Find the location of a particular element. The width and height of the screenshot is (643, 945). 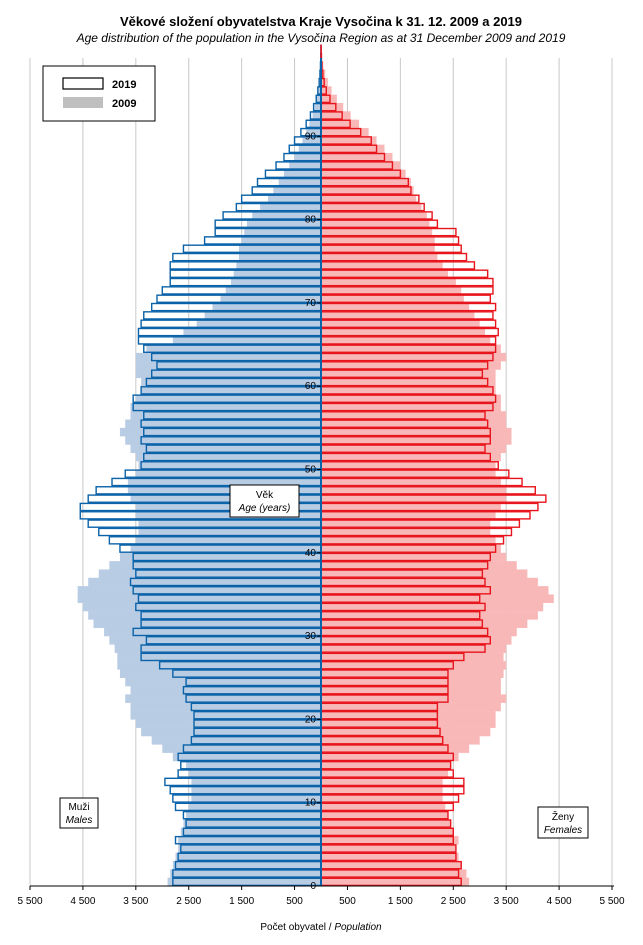

legend-label-2009: 2009 is located at coordinates (124, 104).